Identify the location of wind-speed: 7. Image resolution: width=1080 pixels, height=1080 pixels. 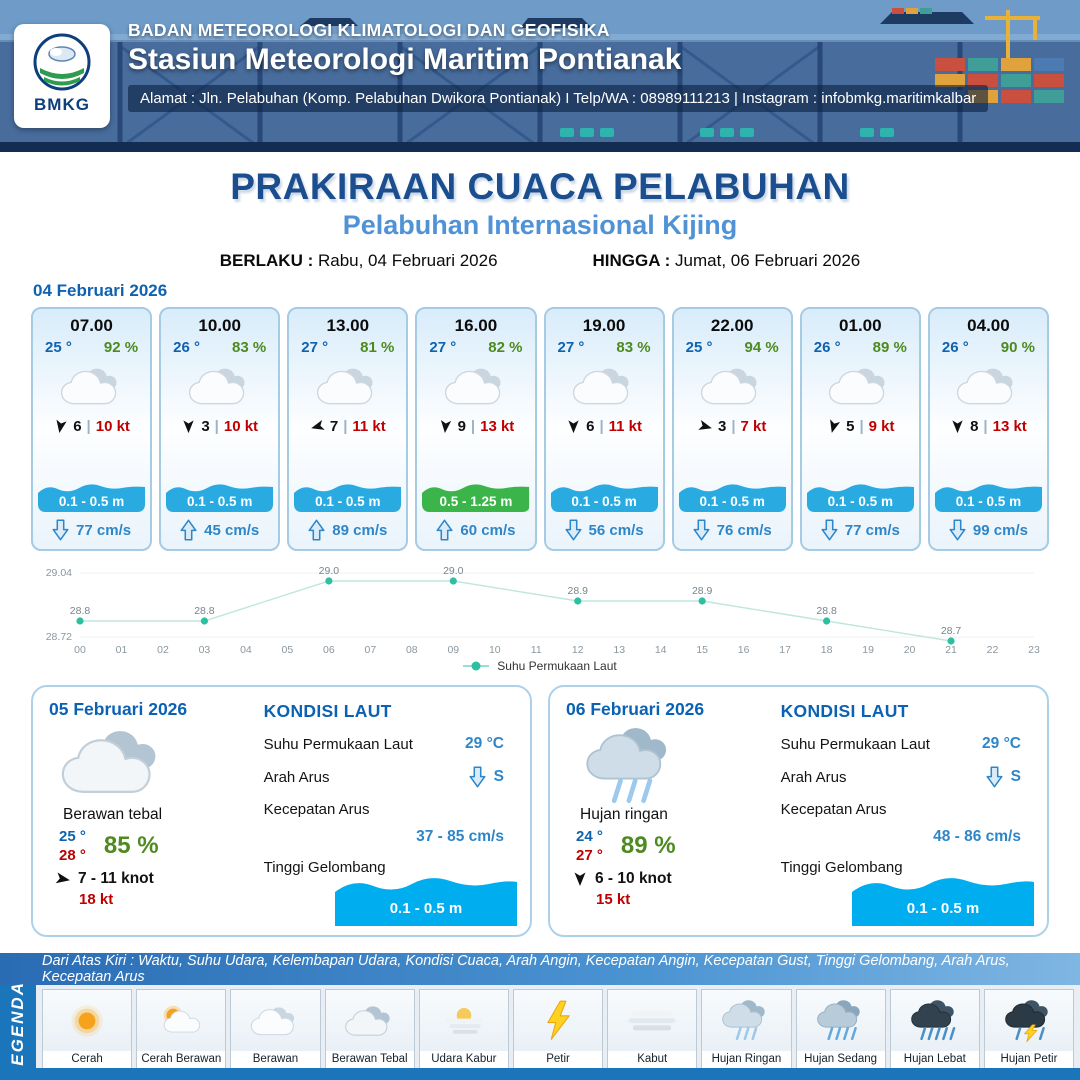
(334, 426).